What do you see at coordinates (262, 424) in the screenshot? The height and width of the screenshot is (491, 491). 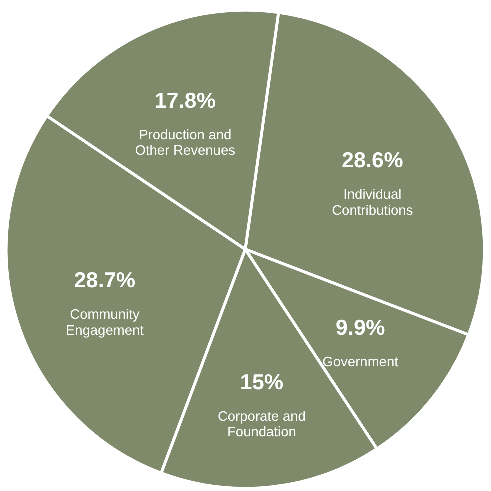 I see `slice-label: Corporate and Foundation` at bounding box center [262, 424].